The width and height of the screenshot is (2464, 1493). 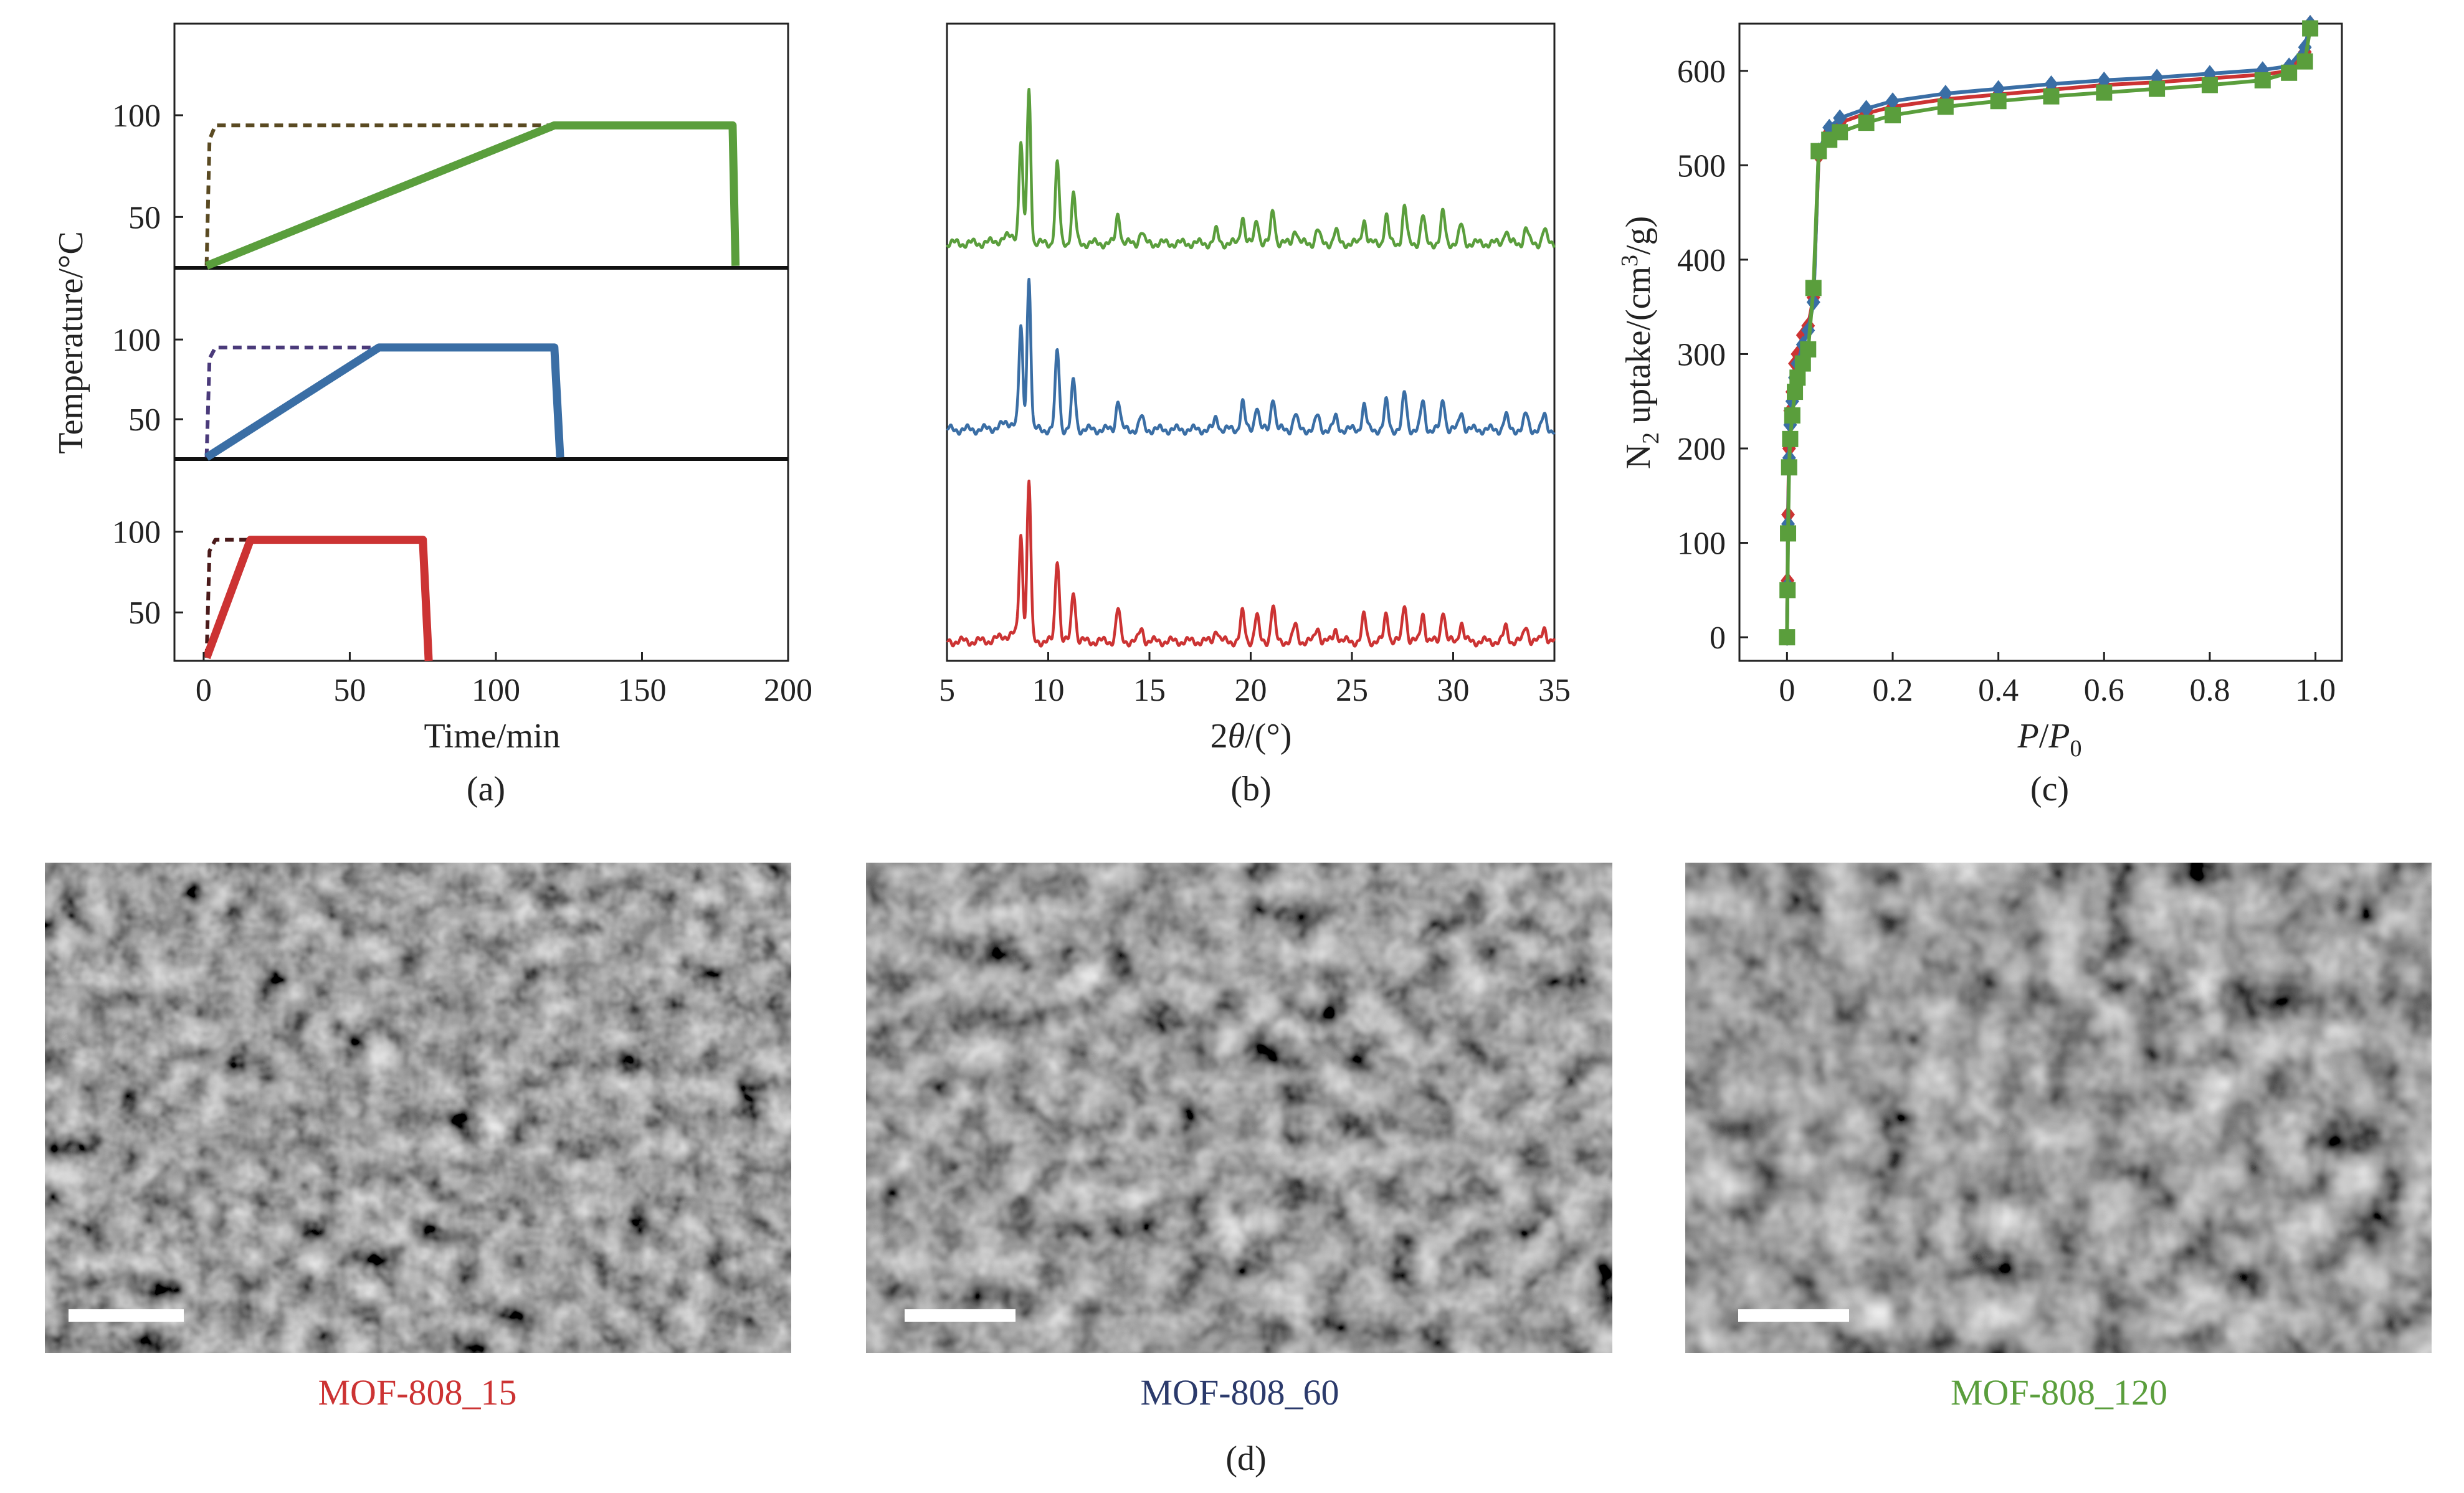 I want to click on panel-c-ylabel-sup: 3, so click(x=1630, y=261).